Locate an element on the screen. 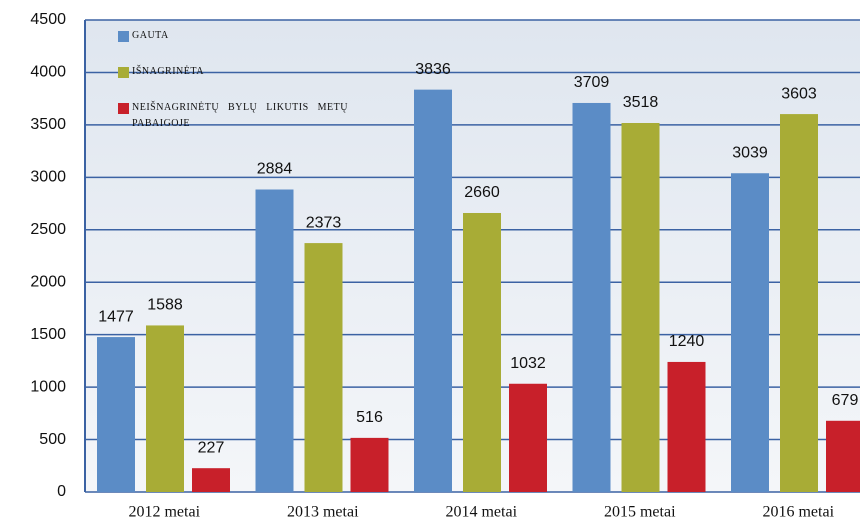  y-tick-label: 2500 is located at coordinates (48, 229).